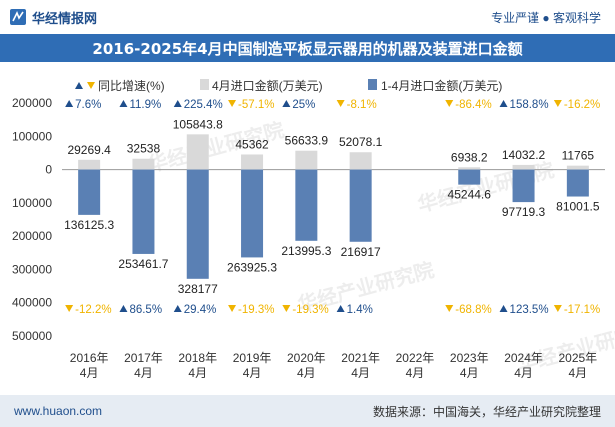 Image resolution: width=615 pixels, height=427 pixels. Describe the element at coordinates (88, 105) in the screenshot. I see `growth-monthly-label: 7.6%` at that location.